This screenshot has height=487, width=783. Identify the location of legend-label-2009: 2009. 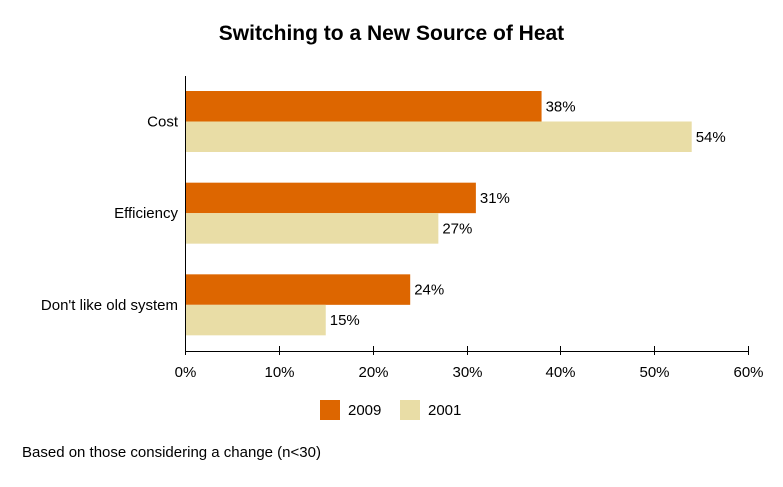
(365, 410).